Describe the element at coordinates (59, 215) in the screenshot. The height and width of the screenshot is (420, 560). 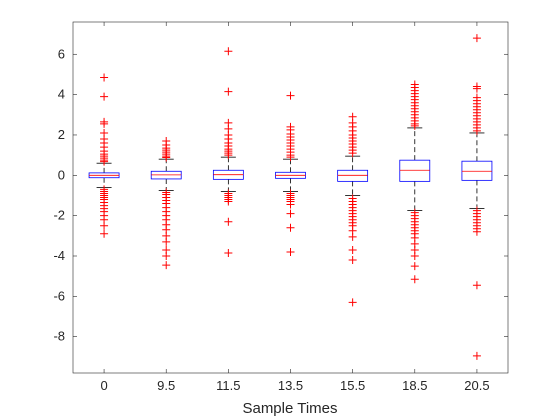
I see `y-tick-label: -2` at that location.